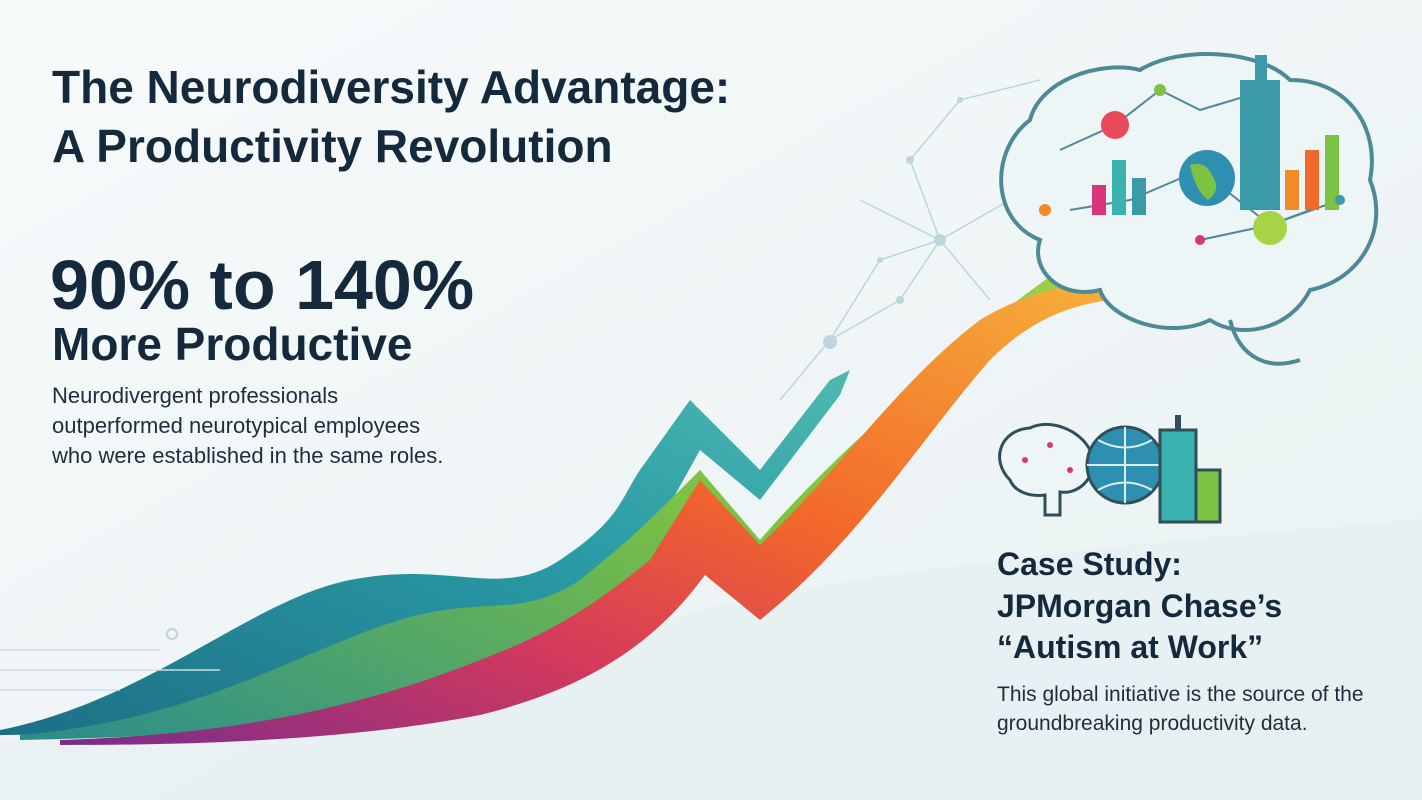 The height and width of the screenshot is (800, 1422). What do you see at coordinates (1139, 606) in the screenshot?
I see `case-study-title: JPMorgan Chase’s` at bounding box center [1139, 606].